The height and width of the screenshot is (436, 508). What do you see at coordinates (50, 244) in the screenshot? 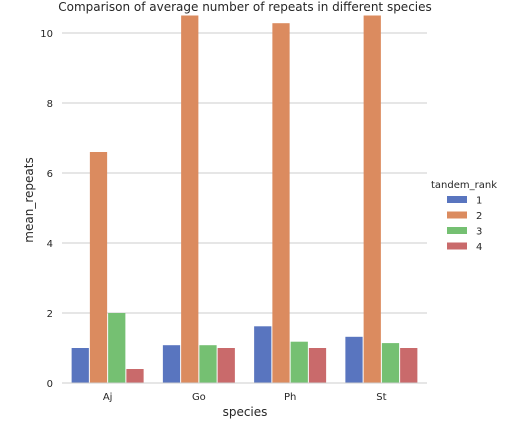
I see `y-tick-label: 4` at bounding box center [50, 244].